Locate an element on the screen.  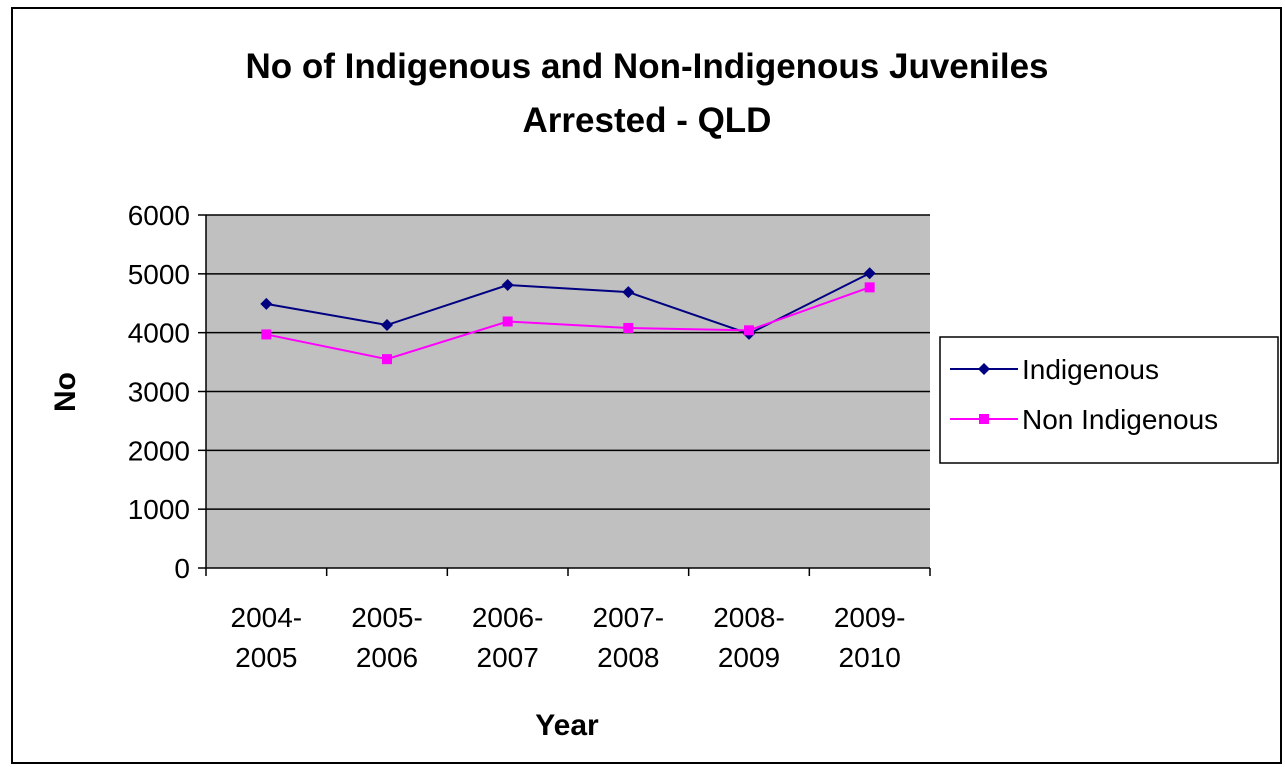
x-tick-label: 2006 is located at coordinates (387, 657).